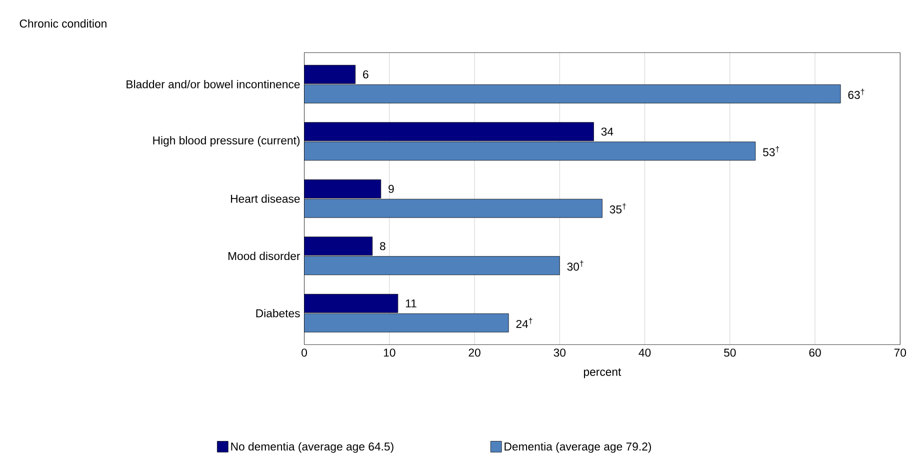 This screenshot has width=923, height=456. Describe the element at coordinates (213, 84) in the screenshot. I see `y-tick-label: Bladder and/or bowel incontinence` at that location.